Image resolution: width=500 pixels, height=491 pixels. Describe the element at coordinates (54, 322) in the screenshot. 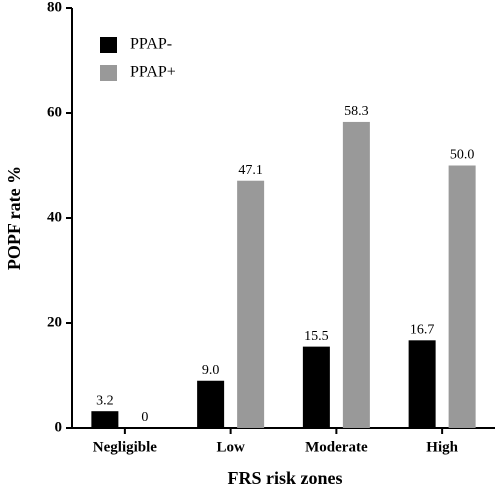

I see `y-tick-label: 20` at that location.